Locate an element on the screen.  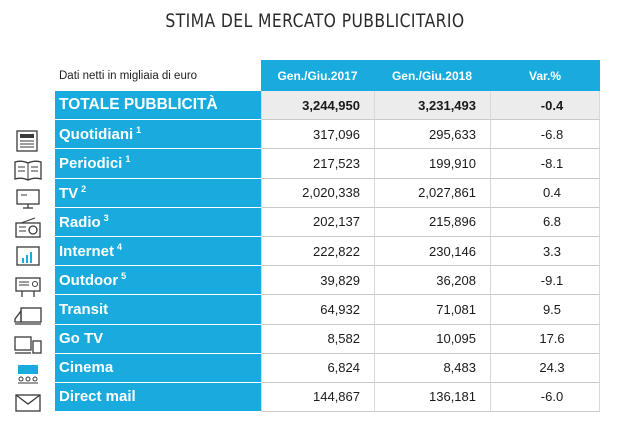
media-name: Internet is located at coordinates (87, 252).